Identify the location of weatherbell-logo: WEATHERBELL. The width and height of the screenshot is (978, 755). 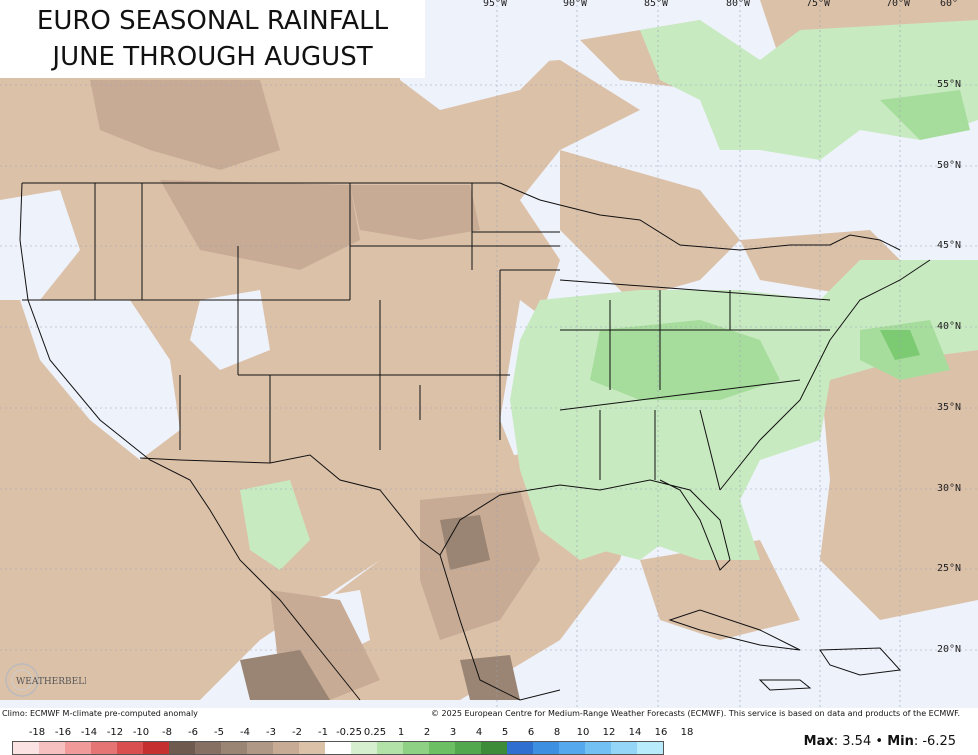
(45, 680).